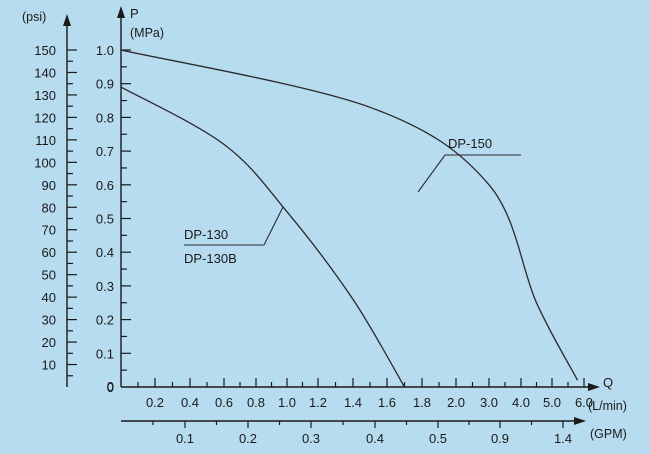 The height and width of the screenshot is (454, 650). I want to click on mpa-tick-group: 0 0.1 0.2 0.3 0.4 0.5 0.6 0.7 0.8 0.9 1.0, so click(113, 219).